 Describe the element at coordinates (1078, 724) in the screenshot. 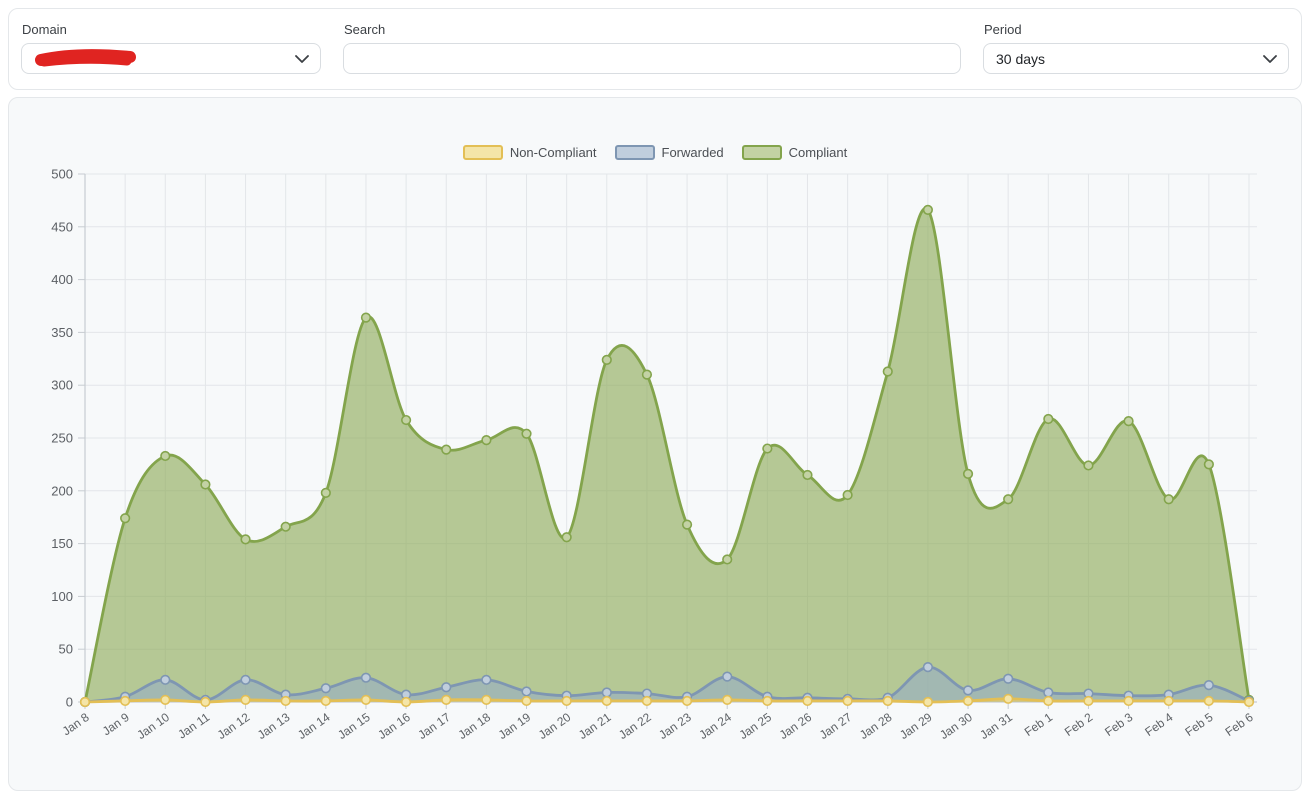

I see `x-tick-label: Feb 2` at that location.